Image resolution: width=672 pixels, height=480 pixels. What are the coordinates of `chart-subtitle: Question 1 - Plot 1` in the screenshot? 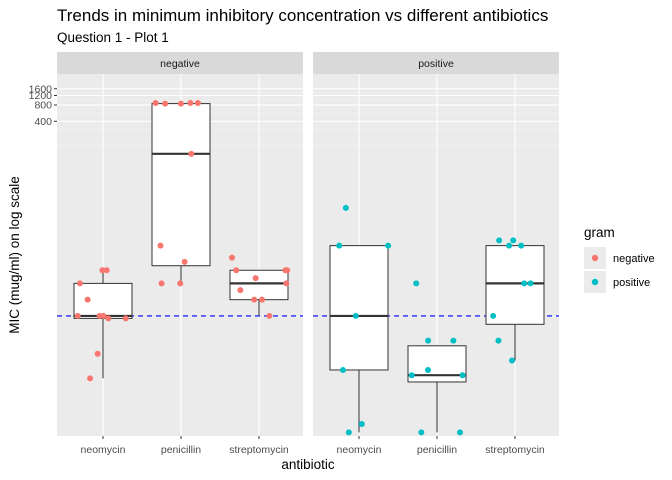 It's located at (113, 37).